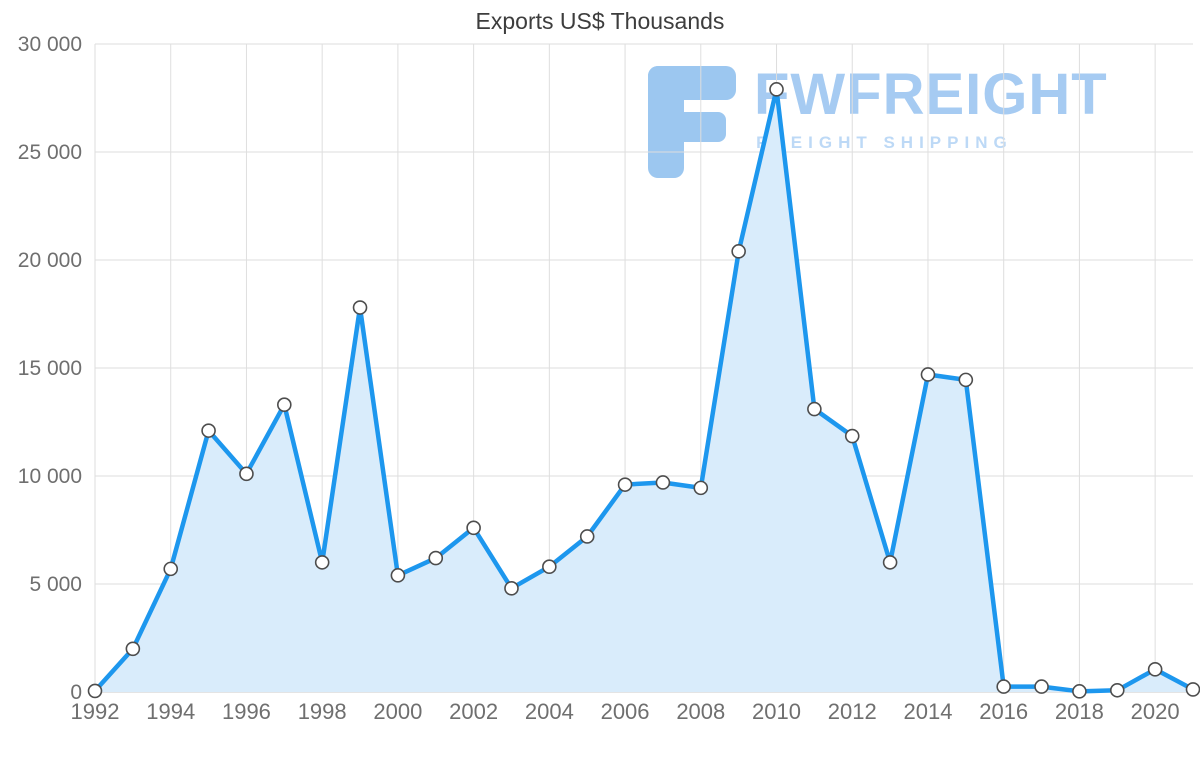  I want to click on y-axis-label: 0, so click(76, 692).